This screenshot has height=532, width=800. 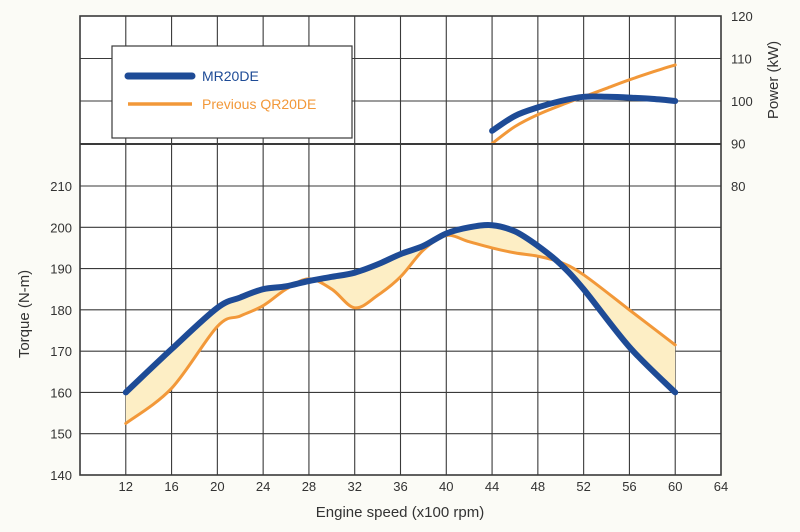 What do you see at coordinates (538, 486) in the screenshot?
I see `x-tick-label: 48` at bounding box center [538, 486].